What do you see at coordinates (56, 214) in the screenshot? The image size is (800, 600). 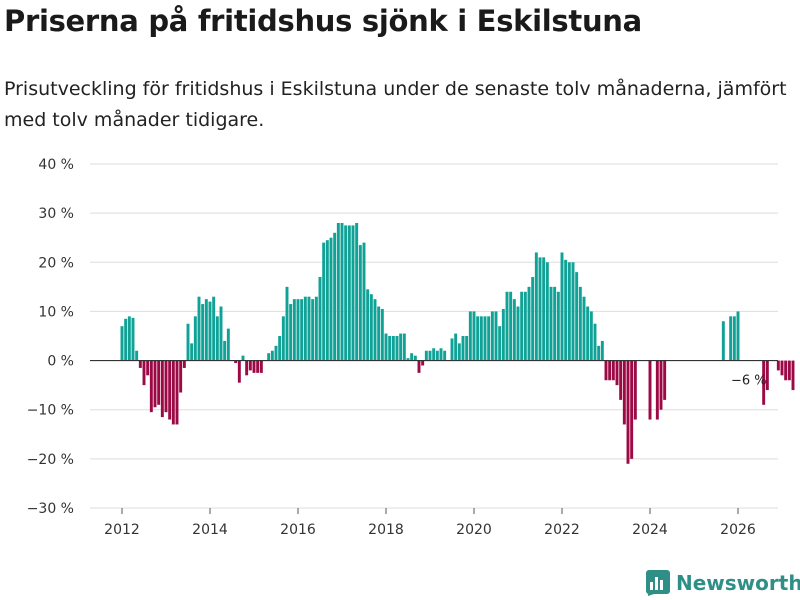 I see `y-tick-label: 30 %` at bounding box center [56, 214].